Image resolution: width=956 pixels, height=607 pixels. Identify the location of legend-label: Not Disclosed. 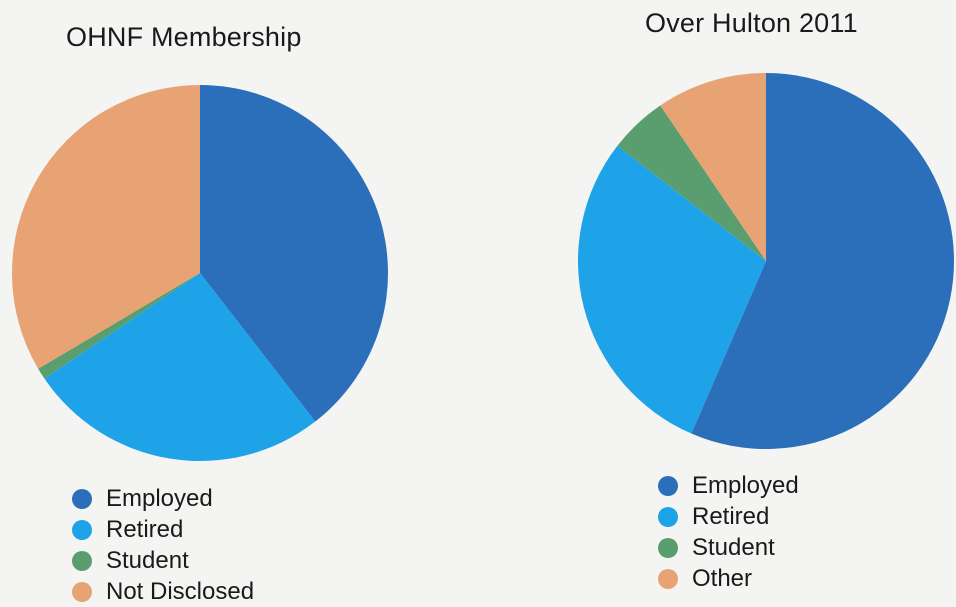
(180, 591).